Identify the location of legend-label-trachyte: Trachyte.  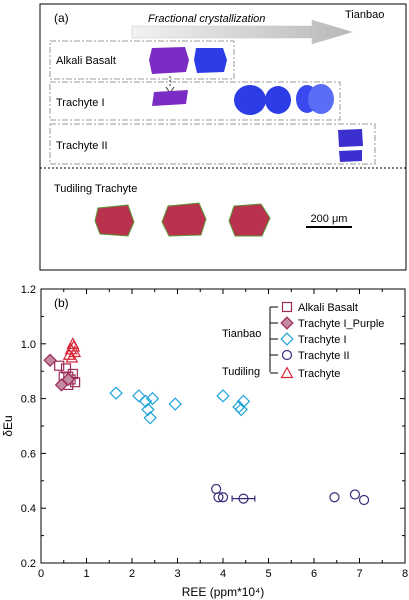
(319, 374).